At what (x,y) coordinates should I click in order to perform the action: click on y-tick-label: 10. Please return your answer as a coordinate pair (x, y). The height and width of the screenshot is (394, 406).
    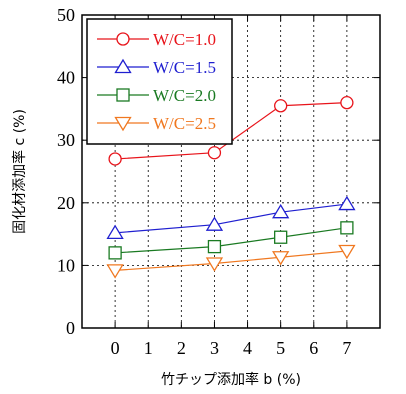
    Looking at the image, I should click on (66, 265).